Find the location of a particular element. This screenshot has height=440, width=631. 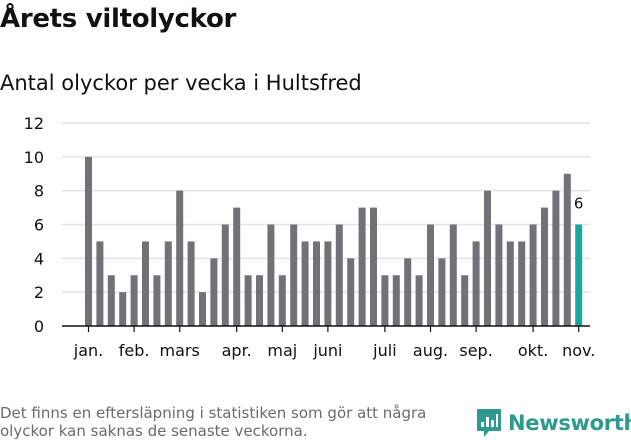

x-tick-label: aug. is located at coordinates (430, 350).